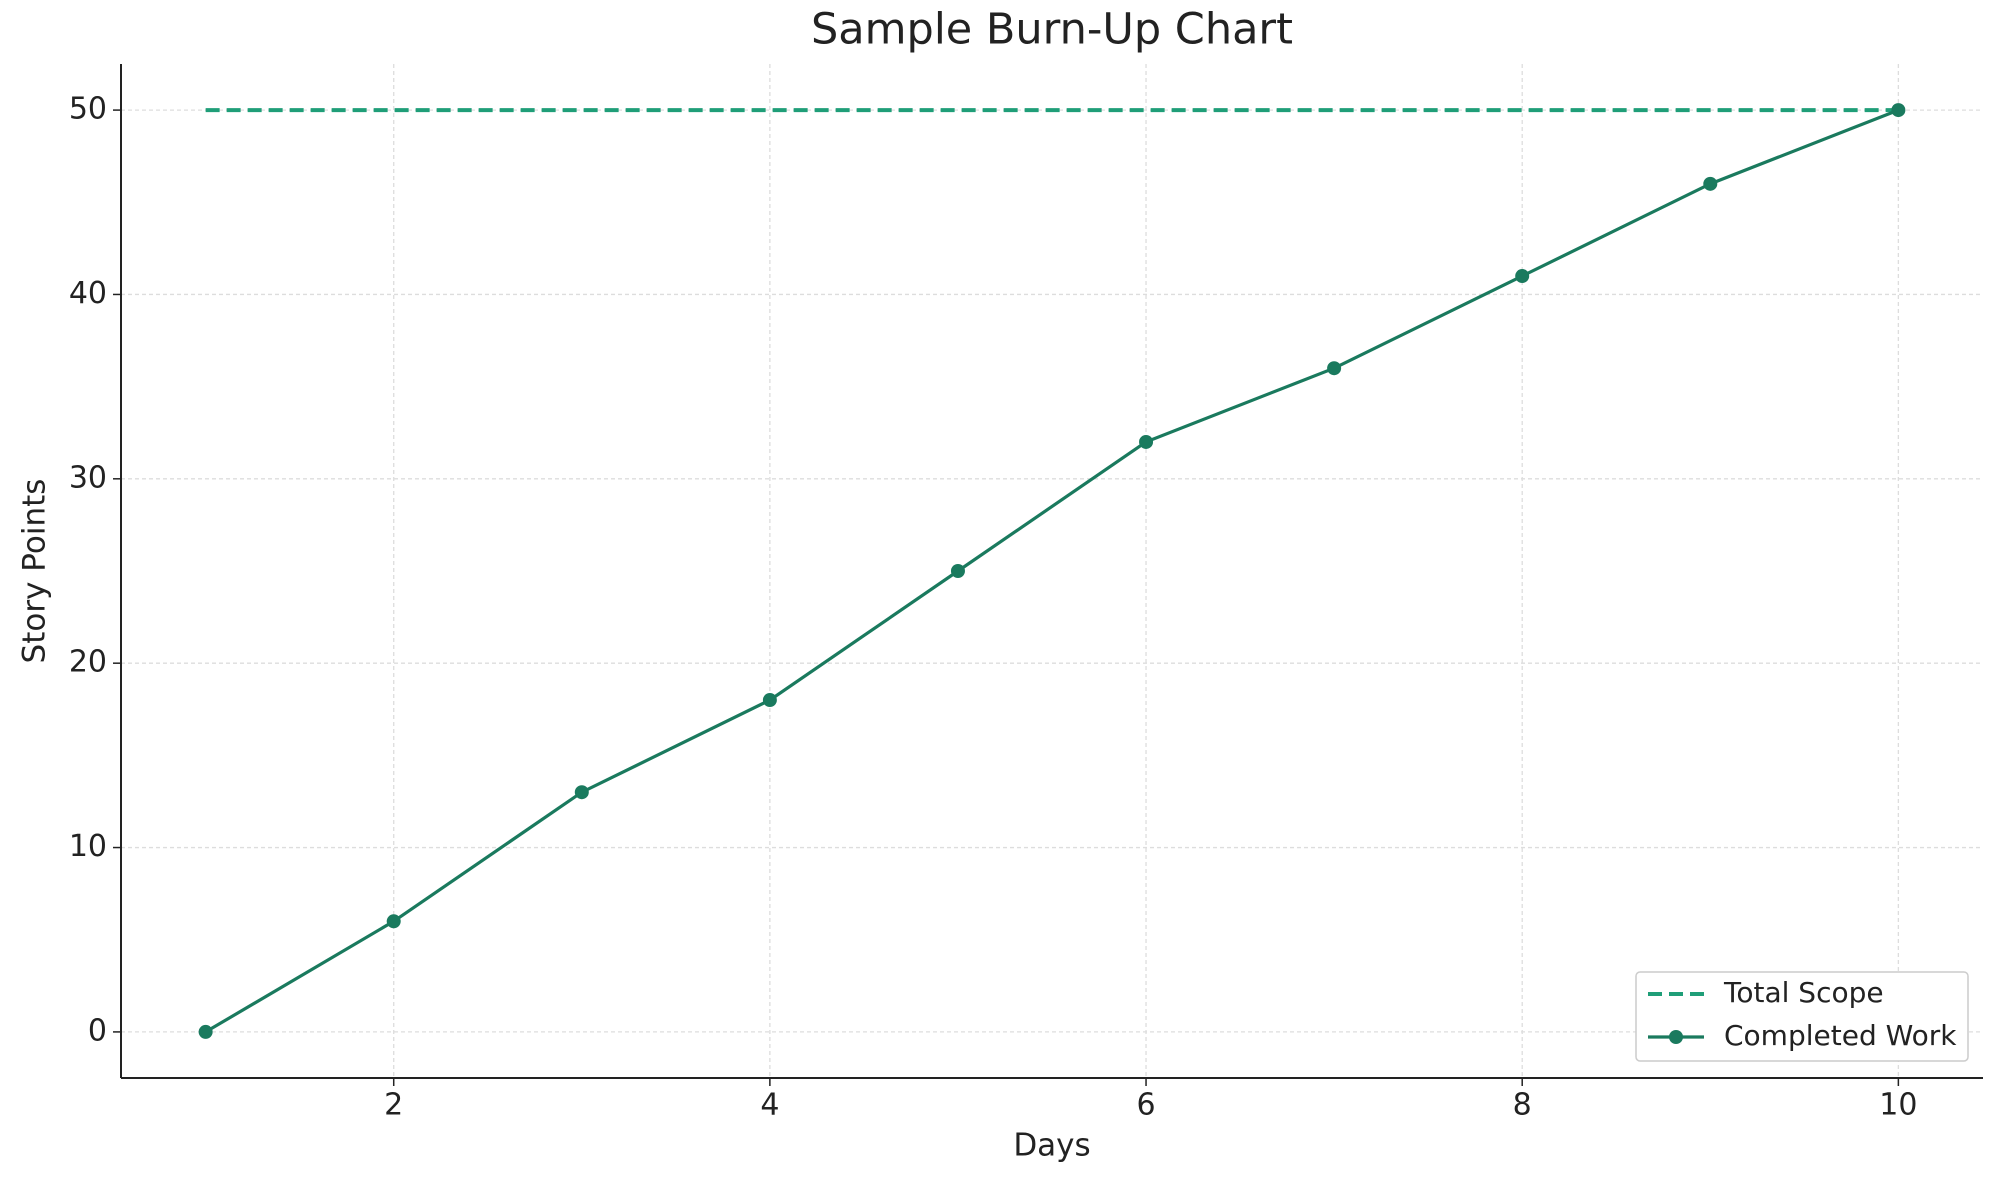  Describe the element at coordinates (88, 662) in the screenshot. I see `y-tick-label: 20` at that location.